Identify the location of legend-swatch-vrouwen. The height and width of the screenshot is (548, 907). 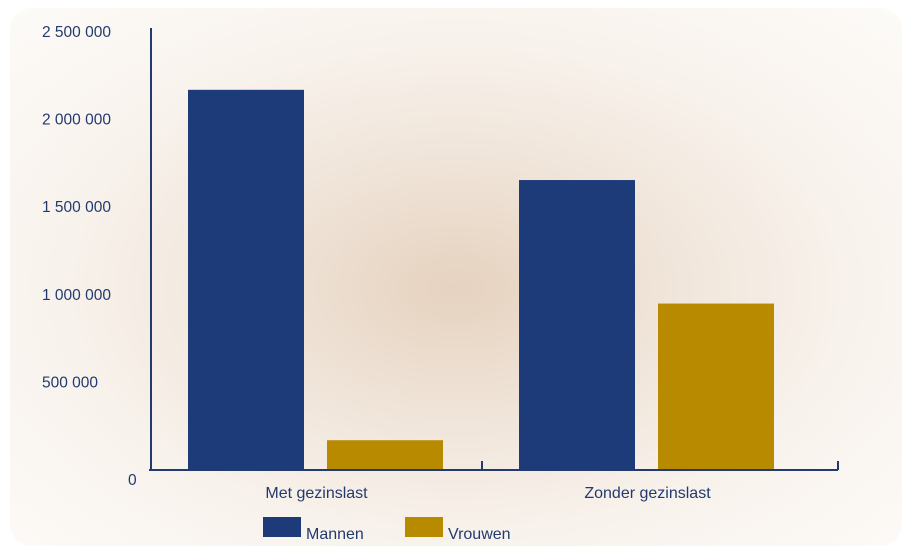
(424, 527).